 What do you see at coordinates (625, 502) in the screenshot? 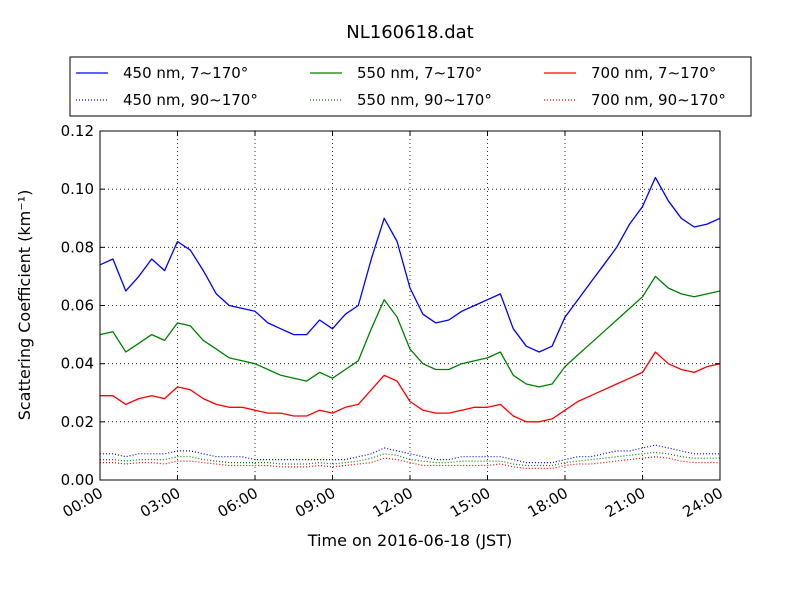
I see `x-tick-label: 21:00` at bounding box center [625, 502].